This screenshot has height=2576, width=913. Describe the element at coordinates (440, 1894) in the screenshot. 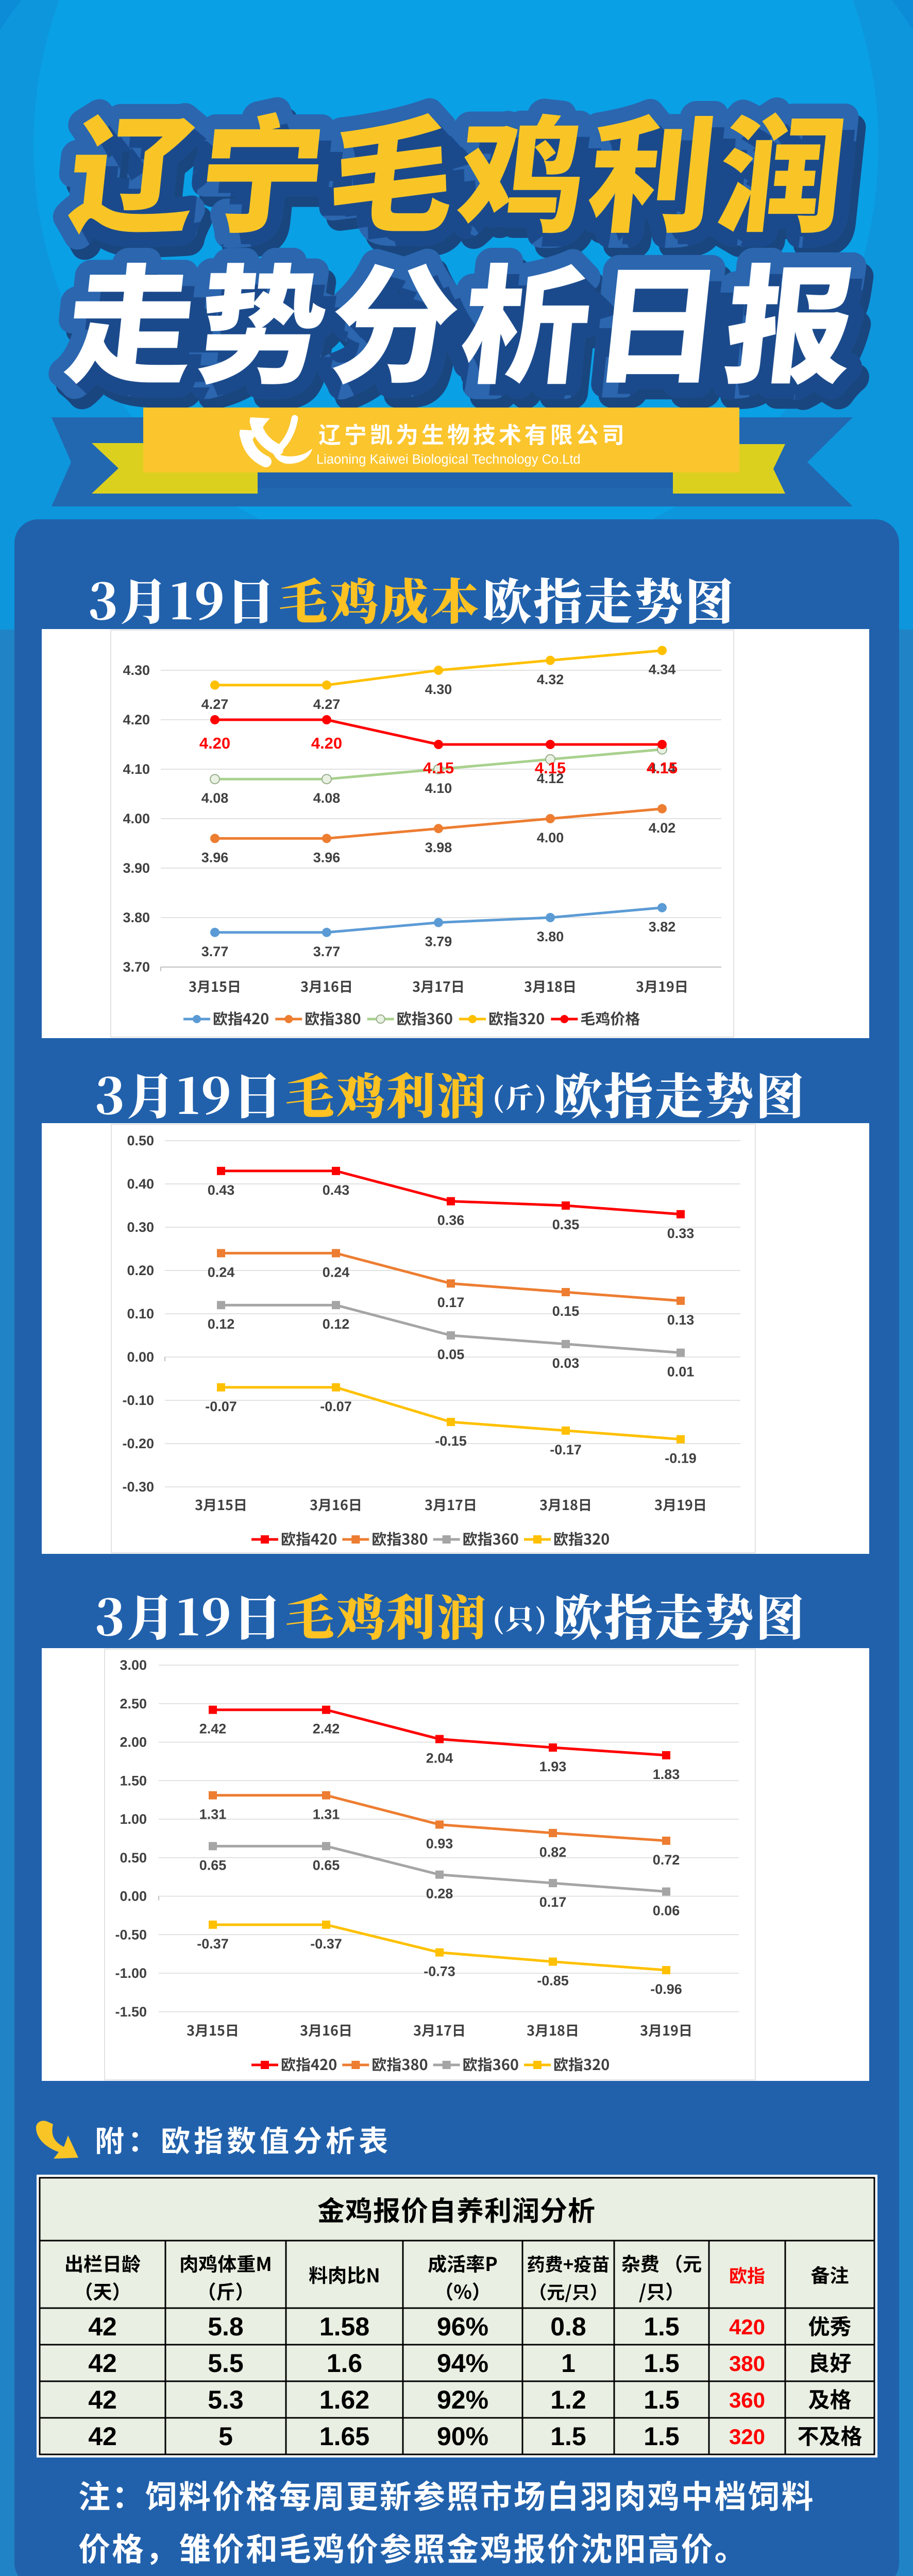

I see `svg-text: 0.28` at that location.